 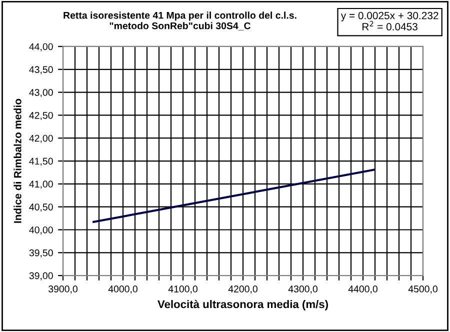 What do you see at coordinates (18, 160) in the screenshot?
I see `y-axis-title: Indice di Rimbalzo medio` at bounding box center [18, 160].